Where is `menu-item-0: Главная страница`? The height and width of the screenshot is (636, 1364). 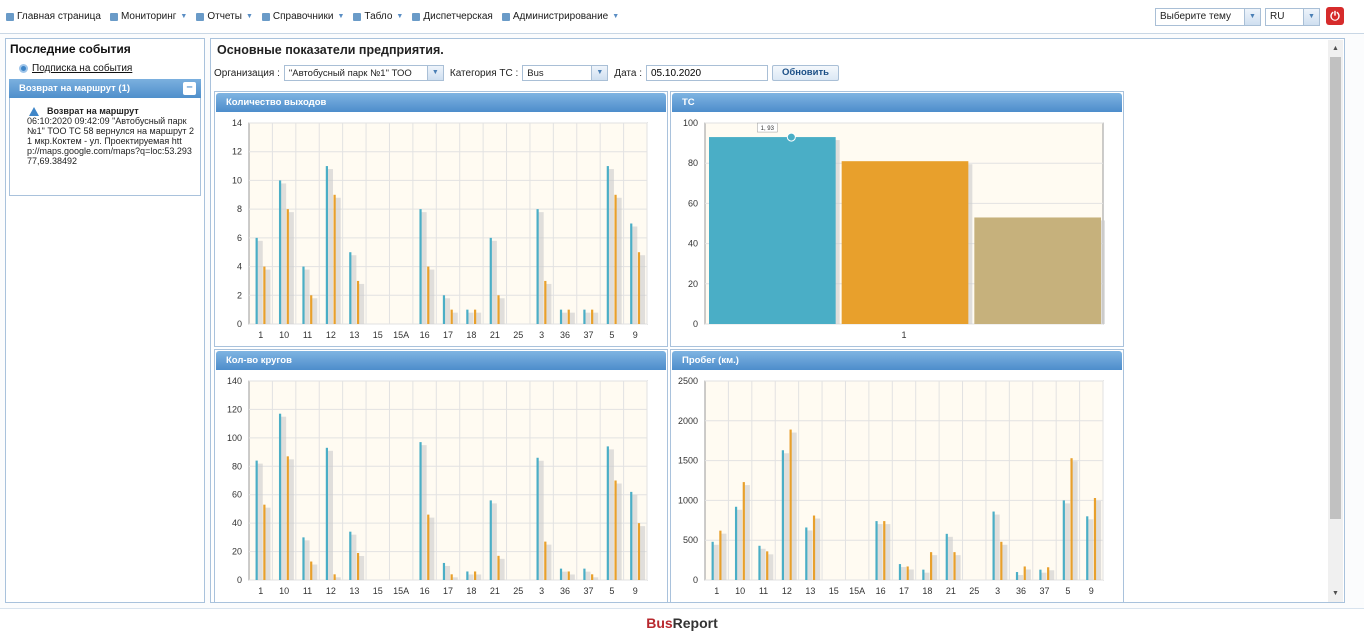
menu-item-0: Главная страница is located at coordinates (53, 16).